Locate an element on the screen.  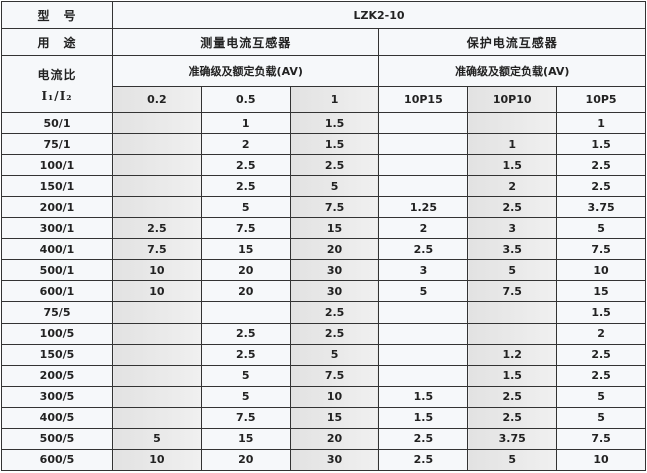
model-label: 型 号 is located at coordinates (57, 15).